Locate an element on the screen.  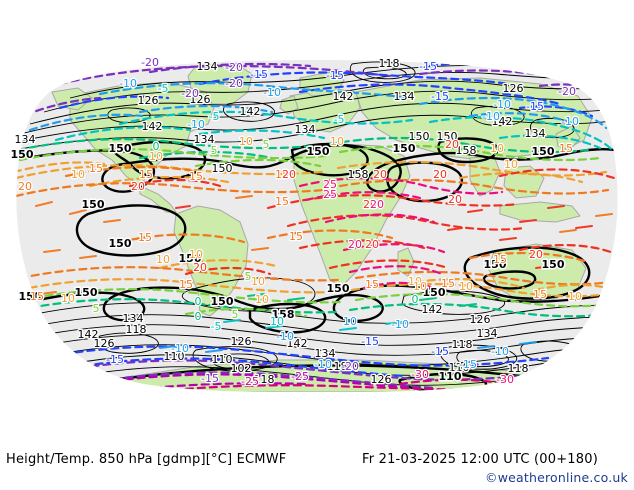
copyright-label: ©weatheronline.co.uk is located at coordinates (556, 477).